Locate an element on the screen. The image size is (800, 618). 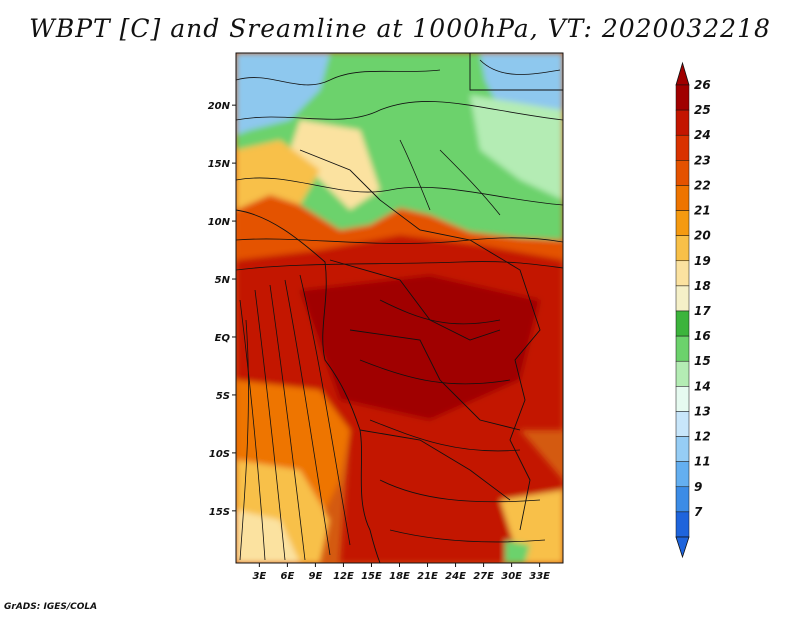
lon-label: 12E is located at coordinates (343, 576).